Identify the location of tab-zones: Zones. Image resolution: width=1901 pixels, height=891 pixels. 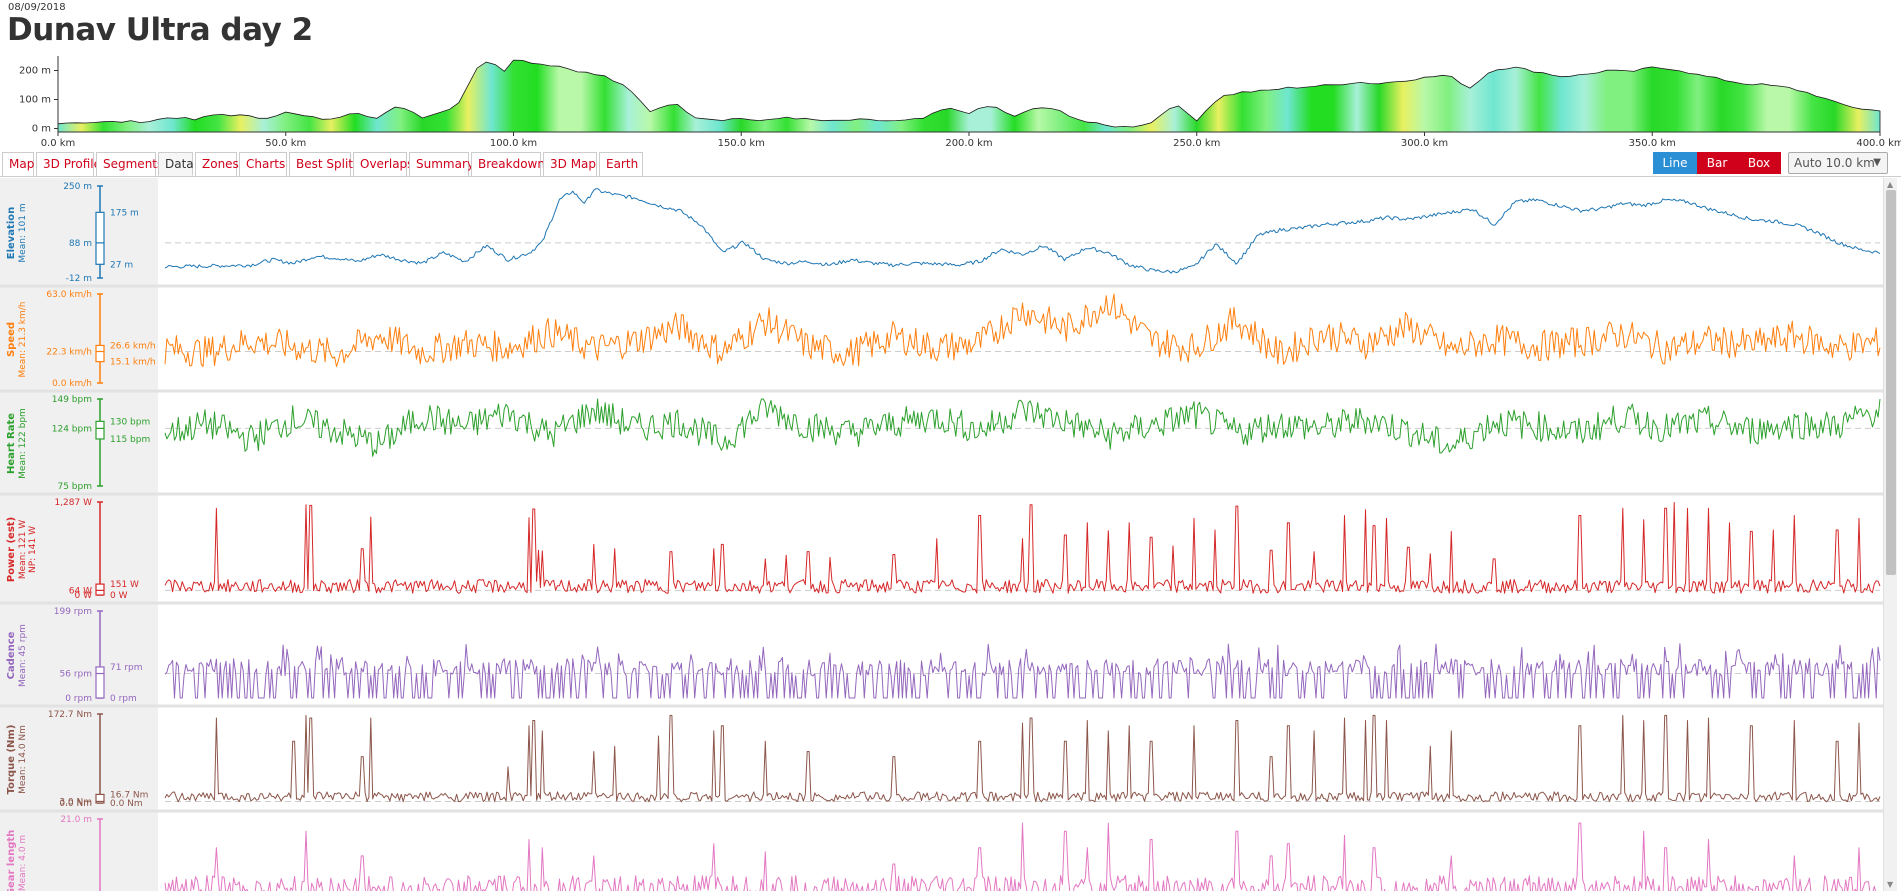
(217, 164).